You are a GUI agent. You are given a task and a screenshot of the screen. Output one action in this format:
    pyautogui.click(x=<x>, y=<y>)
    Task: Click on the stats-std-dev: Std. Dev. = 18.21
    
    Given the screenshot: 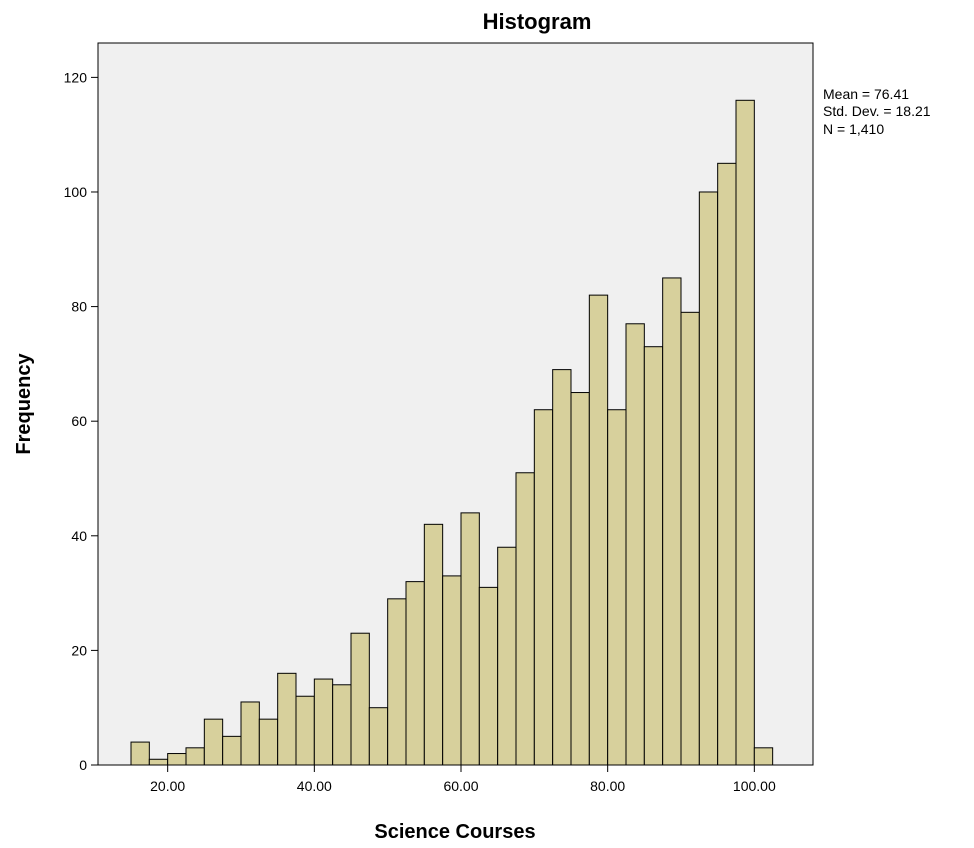 What is the action you would take?
    pyautogui.click(x=877, y=111)
    